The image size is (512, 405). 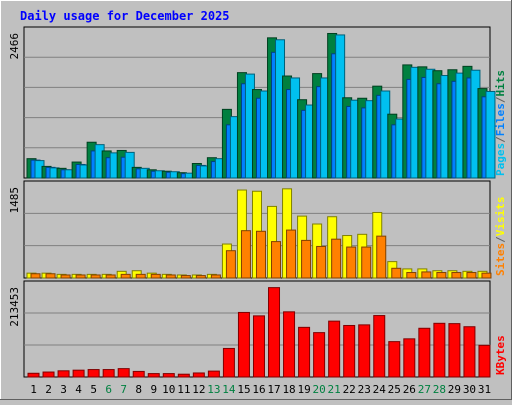 I want to click on x-tick-label-7: 7, so click(x=123, y=389).